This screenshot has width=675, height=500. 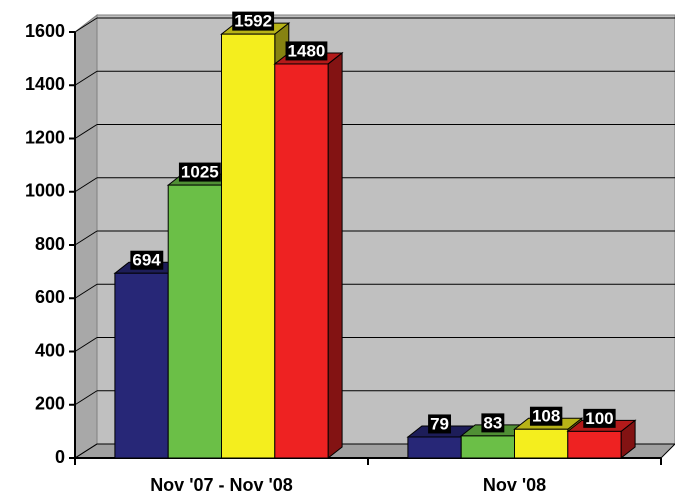 I want to click on value-label: 100, so click(x=599, y=418).